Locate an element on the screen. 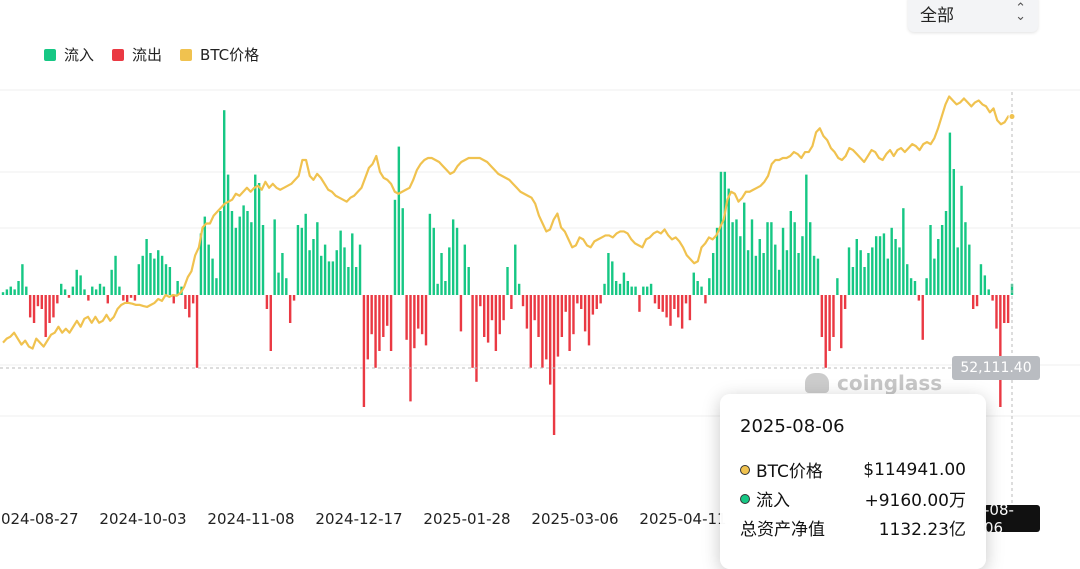 The width and height of the screenshot is (1080, 569). range-select: 全部 ⌃ ⌄ is located at coordinates (973, 16).